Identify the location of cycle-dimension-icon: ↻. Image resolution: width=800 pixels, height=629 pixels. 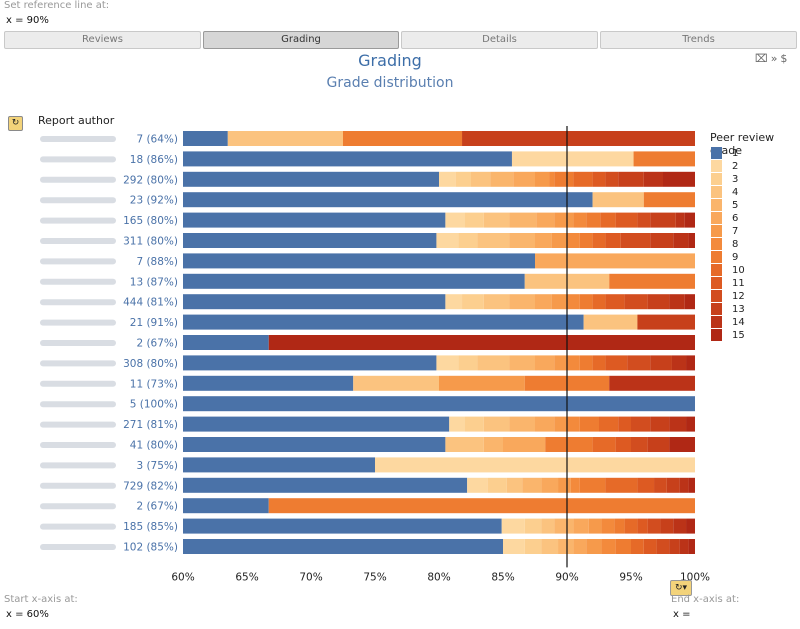
(15, 123).